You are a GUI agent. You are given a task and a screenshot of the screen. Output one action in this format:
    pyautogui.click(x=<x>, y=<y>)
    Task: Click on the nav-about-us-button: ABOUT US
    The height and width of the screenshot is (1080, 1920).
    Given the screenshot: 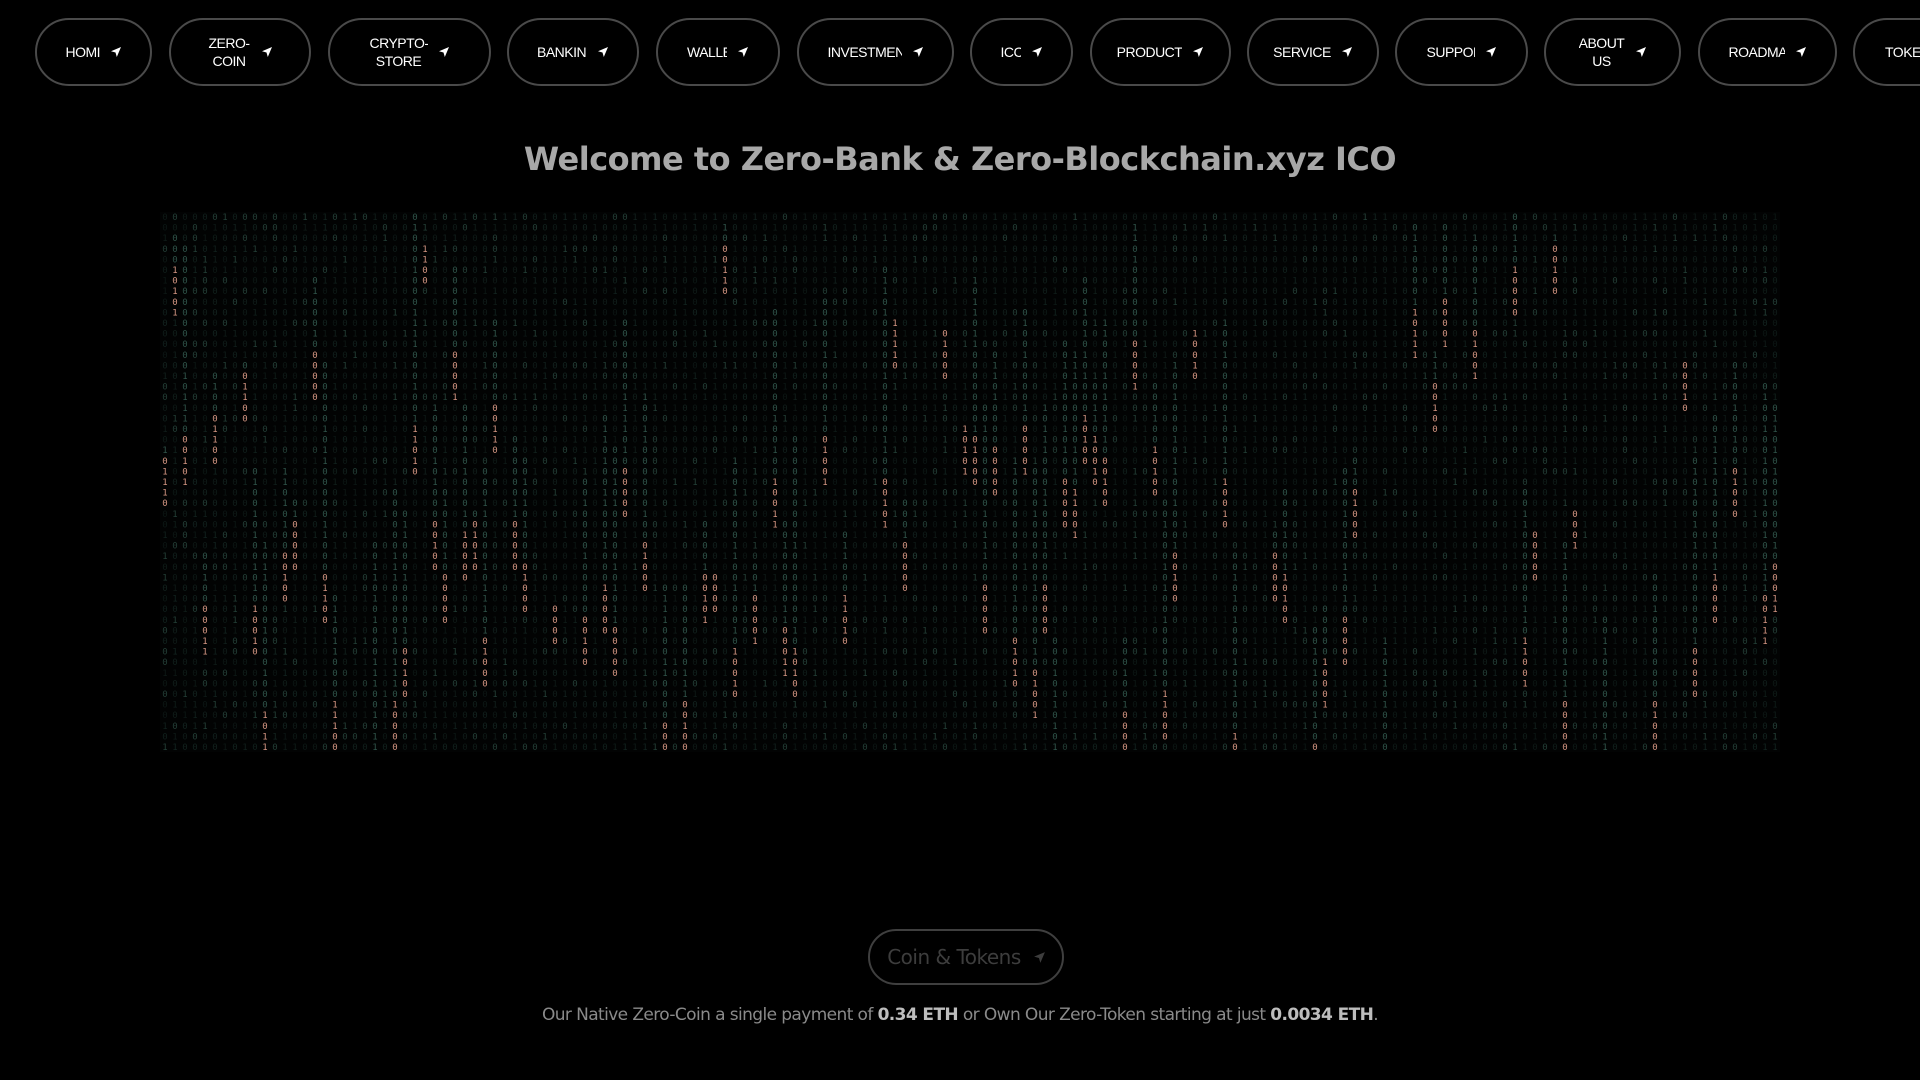 What is the action you would take?
    pyautogui.click(x=1612, y=52)
    